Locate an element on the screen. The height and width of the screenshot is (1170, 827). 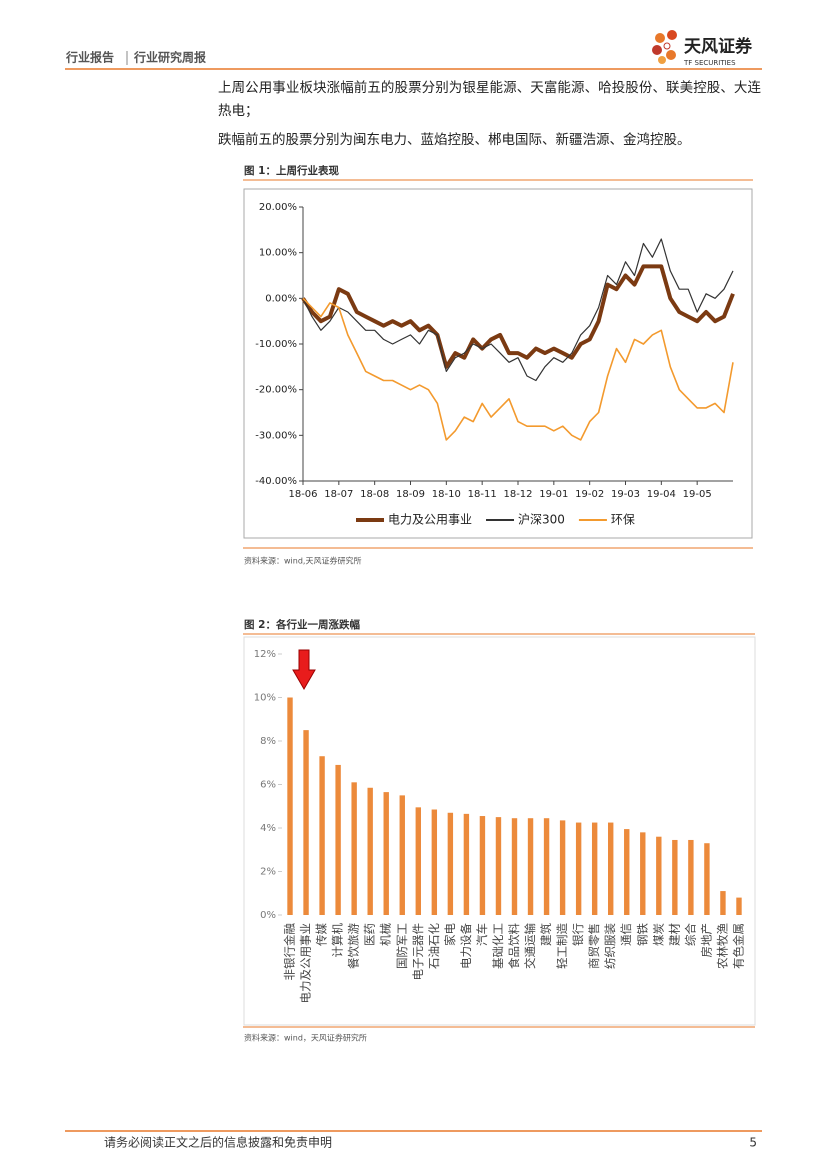
x-tick-label: 电力设备 is located at coordinates (466, 946).